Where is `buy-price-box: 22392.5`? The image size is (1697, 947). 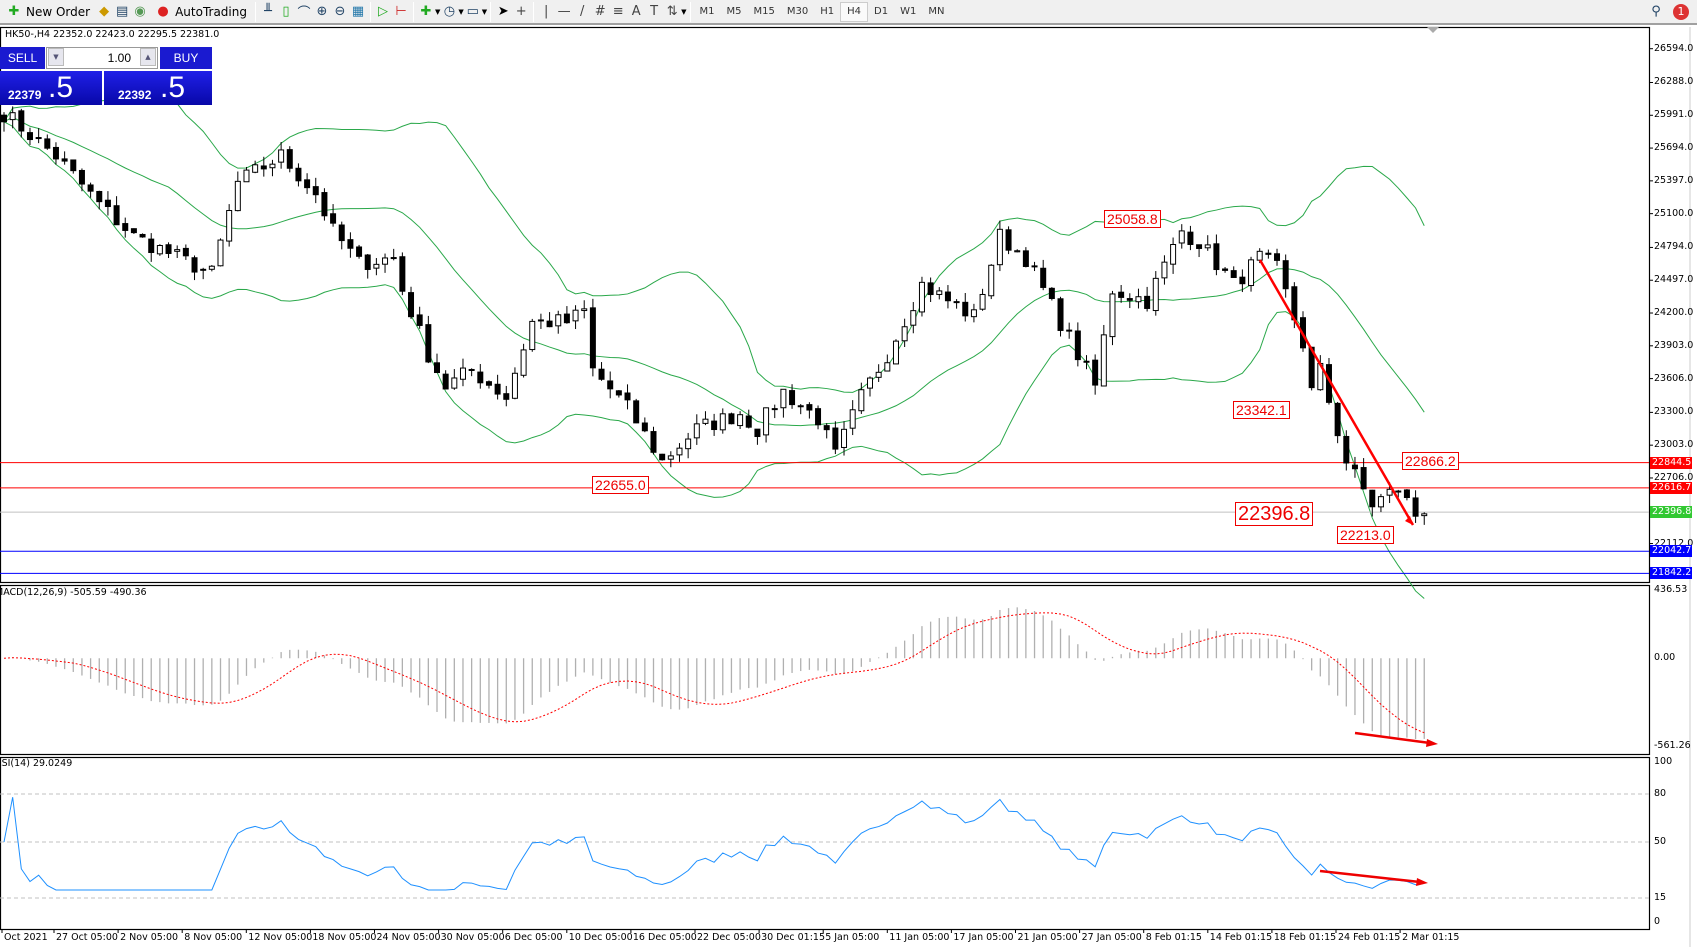 buy-price-box: 22392.5 is located at coordinates (158, 88).